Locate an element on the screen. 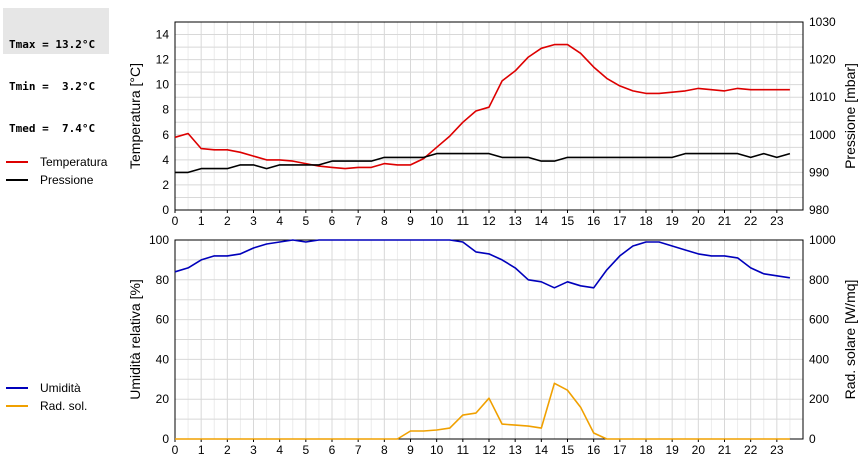 This screenshot has height=460, width=860. legend-top: Temperatura Pressione is located at coordinates (56, 171).